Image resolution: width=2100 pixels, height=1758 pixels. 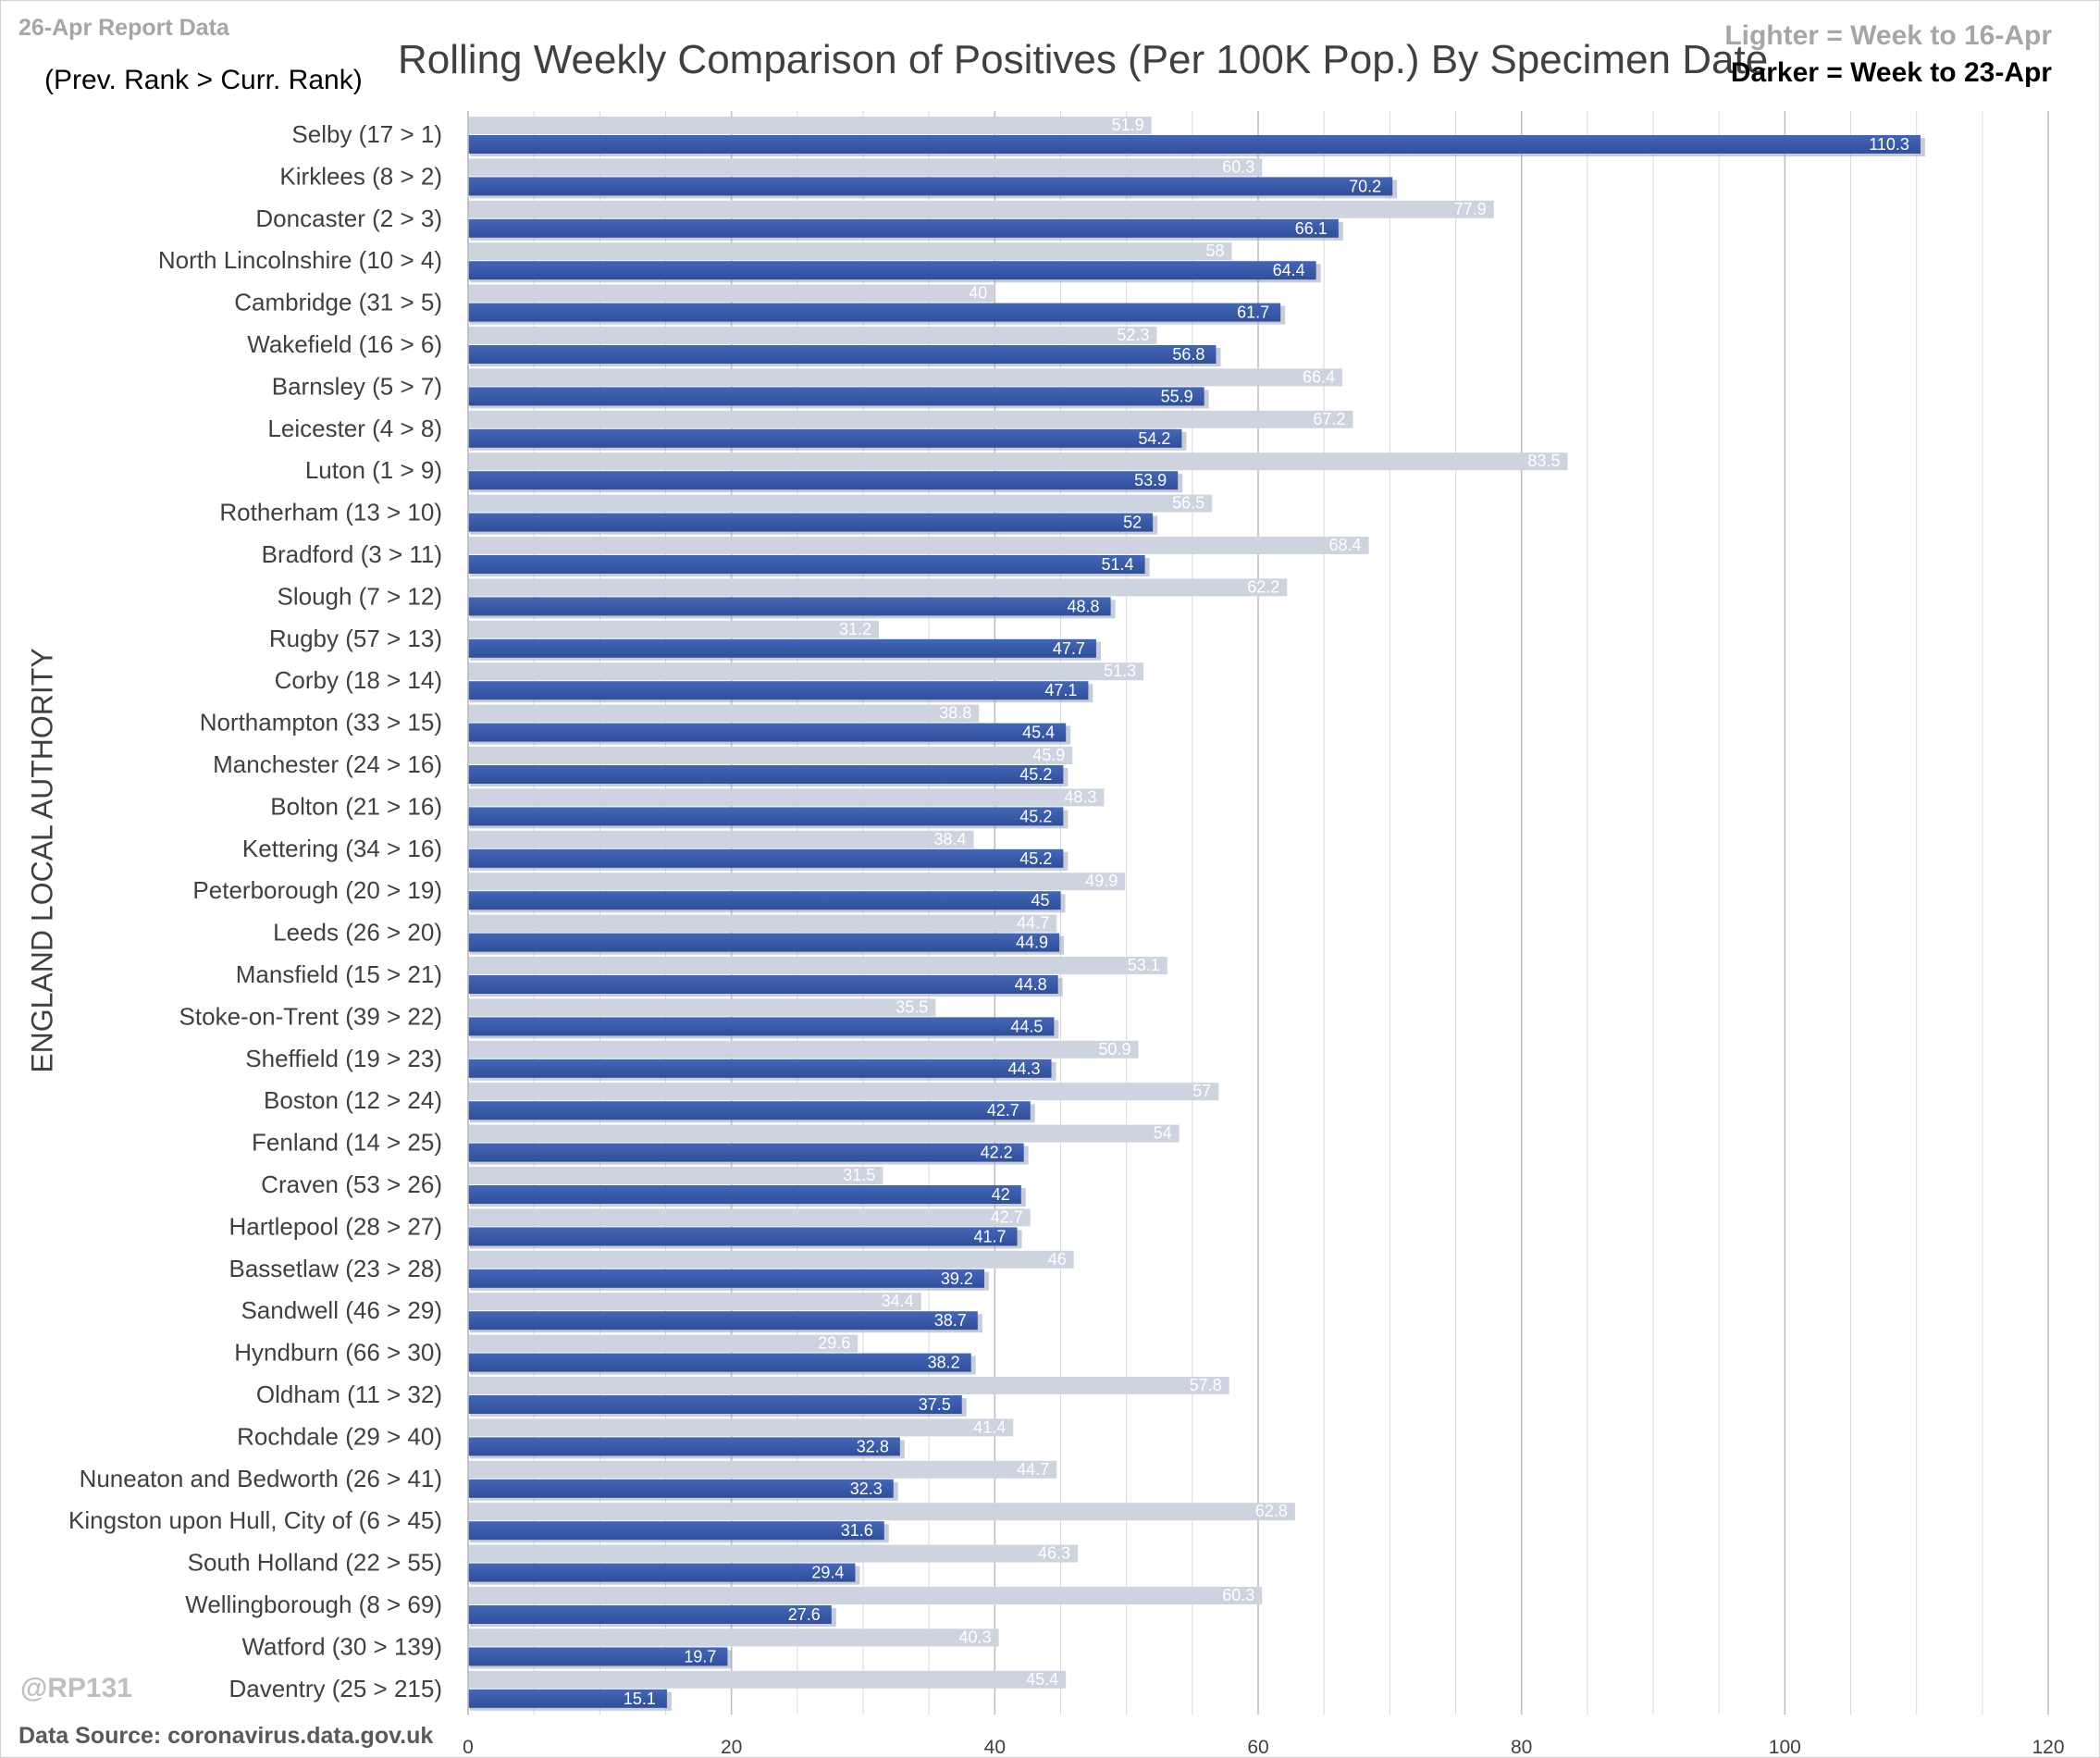 I want to click on value-label-week-16-apr: 42.7, so click(x=1007, y=1216).